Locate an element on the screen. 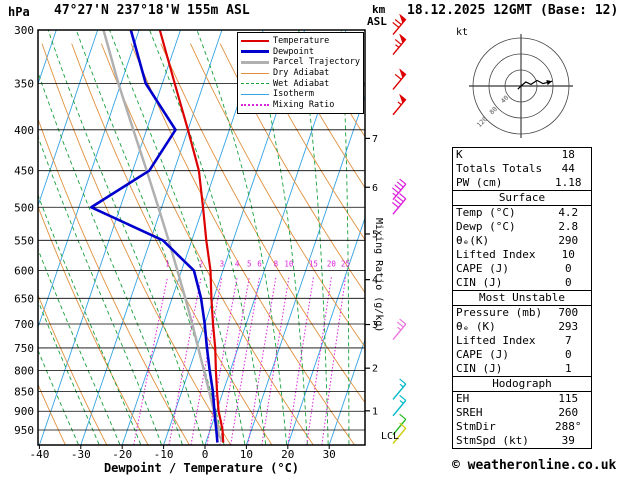 The width and height of the screenshot is (629, 486). table-value: 1.18 is located at coordinates (568, 182).